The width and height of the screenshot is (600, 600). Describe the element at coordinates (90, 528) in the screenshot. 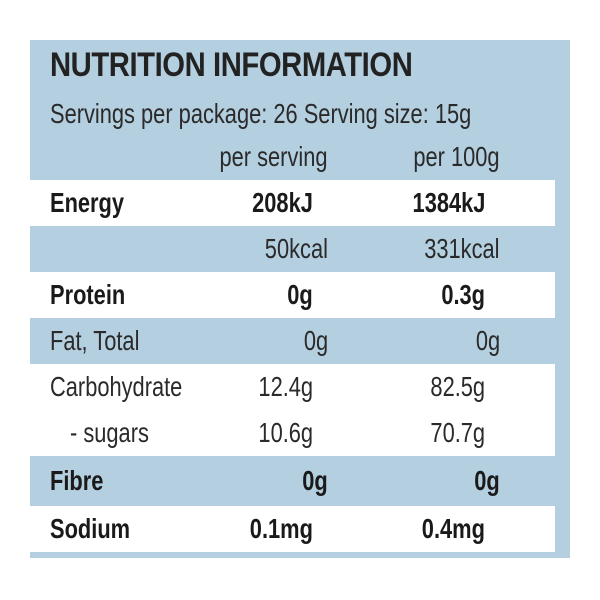

I see `nutrient-label: Sodium` at that location.